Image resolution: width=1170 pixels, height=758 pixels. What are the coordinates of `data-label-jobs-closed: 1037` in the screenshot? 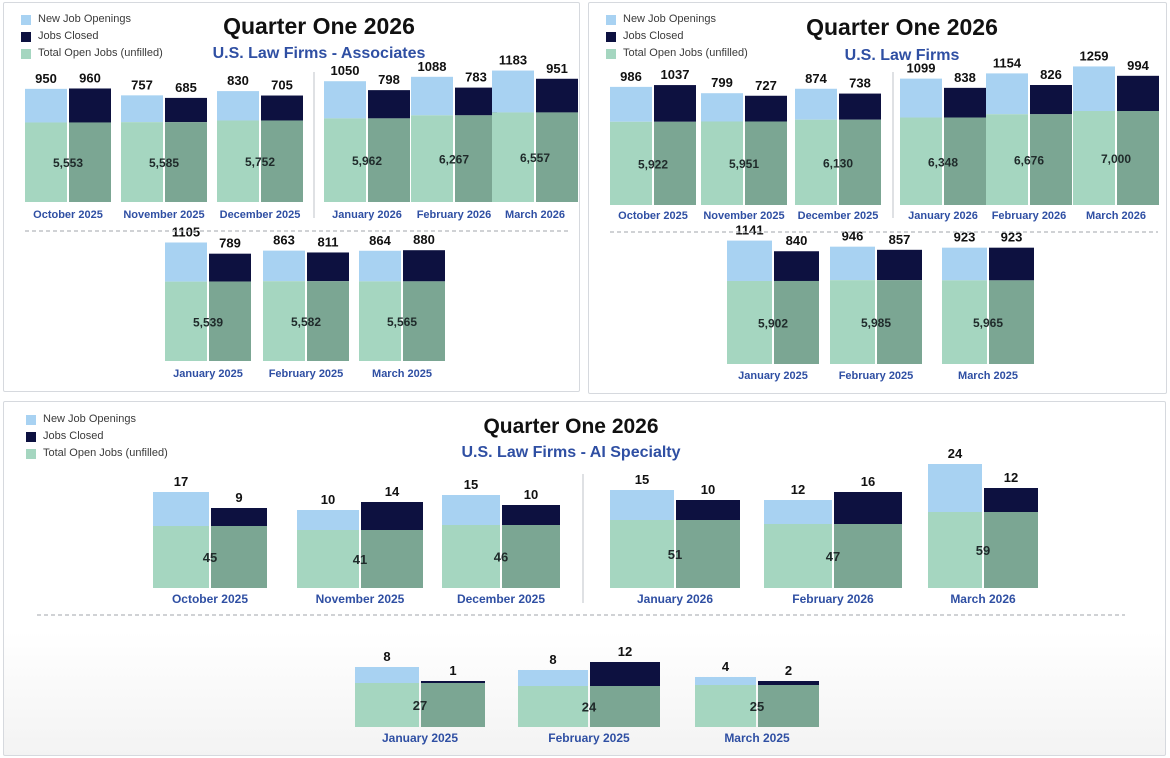 It's located at (675, 74).